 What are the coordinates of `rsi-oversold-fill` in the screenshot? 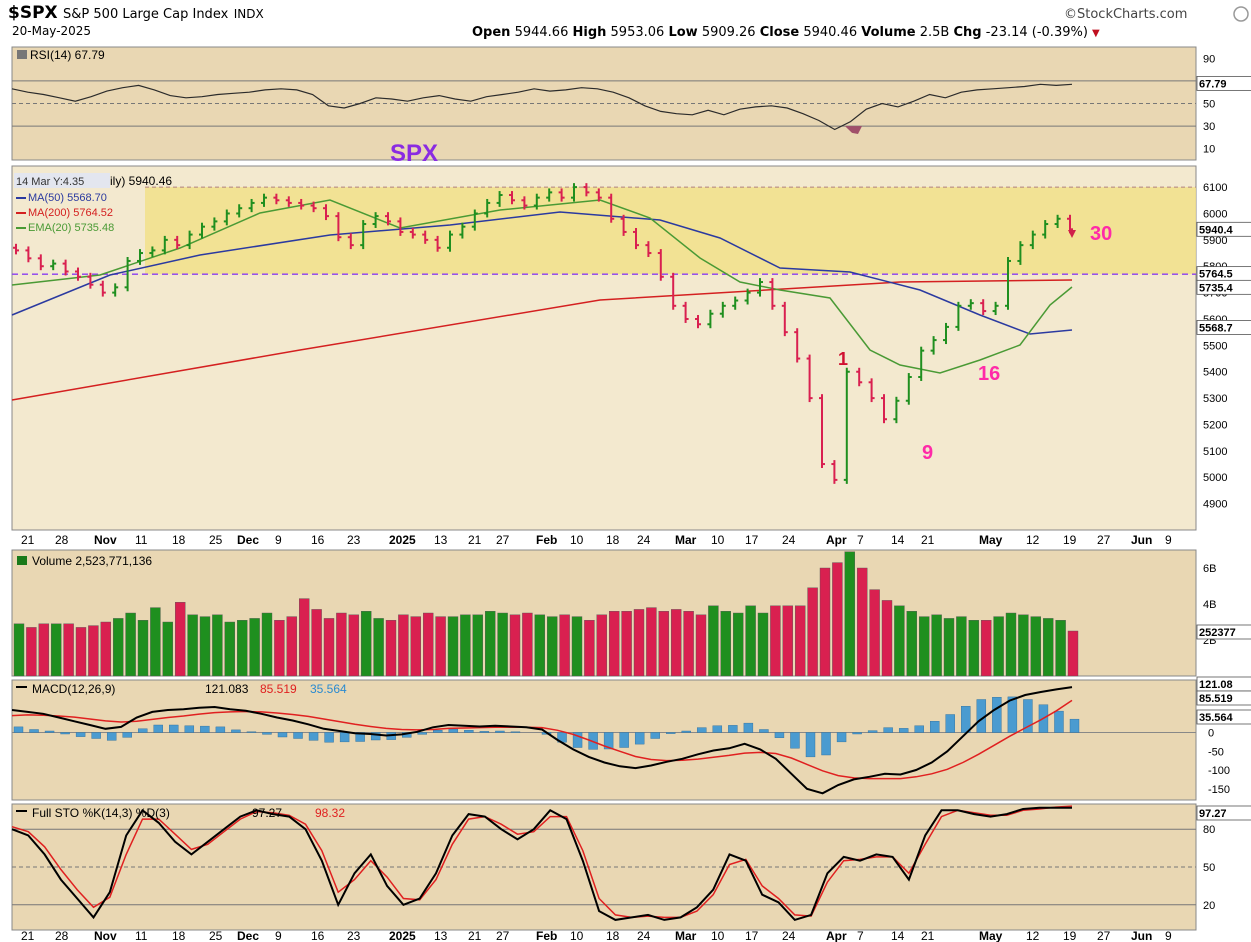 It's located at (853, 130).